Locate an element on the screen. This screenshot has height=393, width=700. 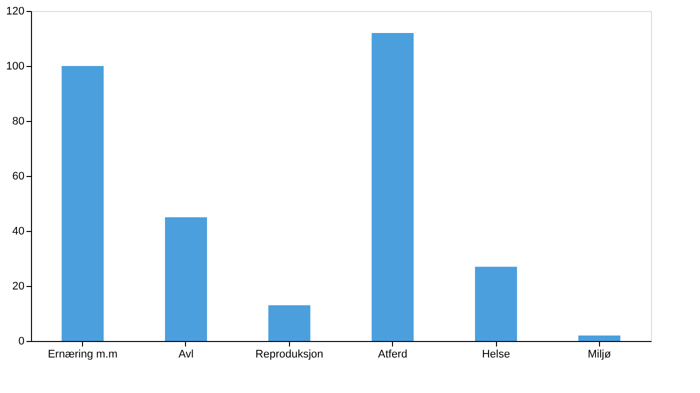
y-tick-label: 0 is located at coordinates (21, 342).